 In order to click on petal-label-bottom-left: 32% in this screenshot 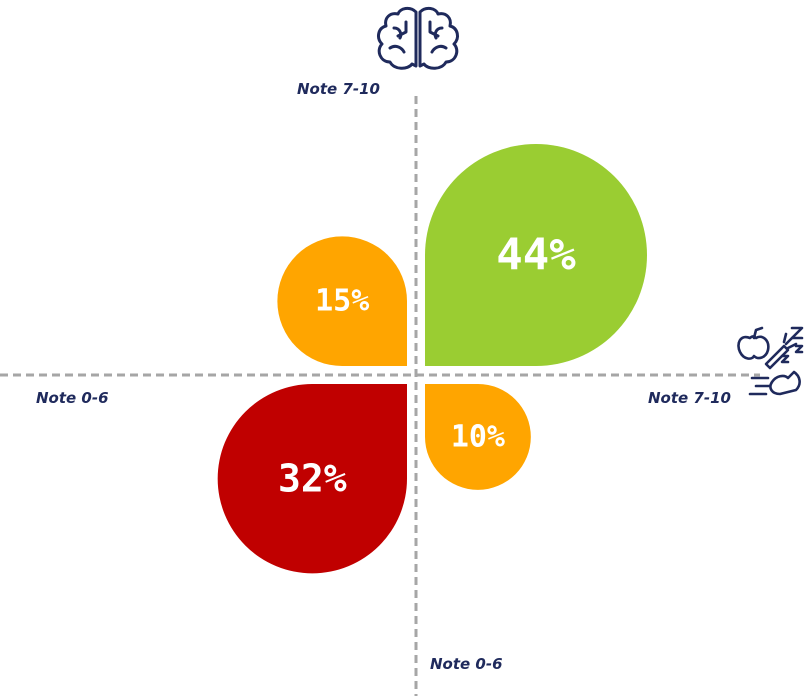, I will do `click(312, 479)`.